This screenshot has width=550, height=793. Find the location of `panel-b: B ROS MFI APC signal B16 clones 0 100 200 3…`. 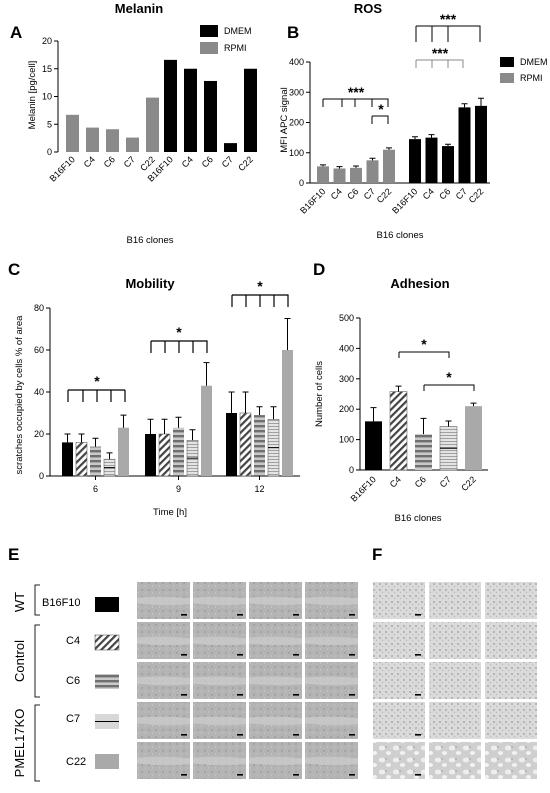

panel-b: B ROS MFI APC signal B16 clones 0 100 200 3… is located at coordinates (413, 121).